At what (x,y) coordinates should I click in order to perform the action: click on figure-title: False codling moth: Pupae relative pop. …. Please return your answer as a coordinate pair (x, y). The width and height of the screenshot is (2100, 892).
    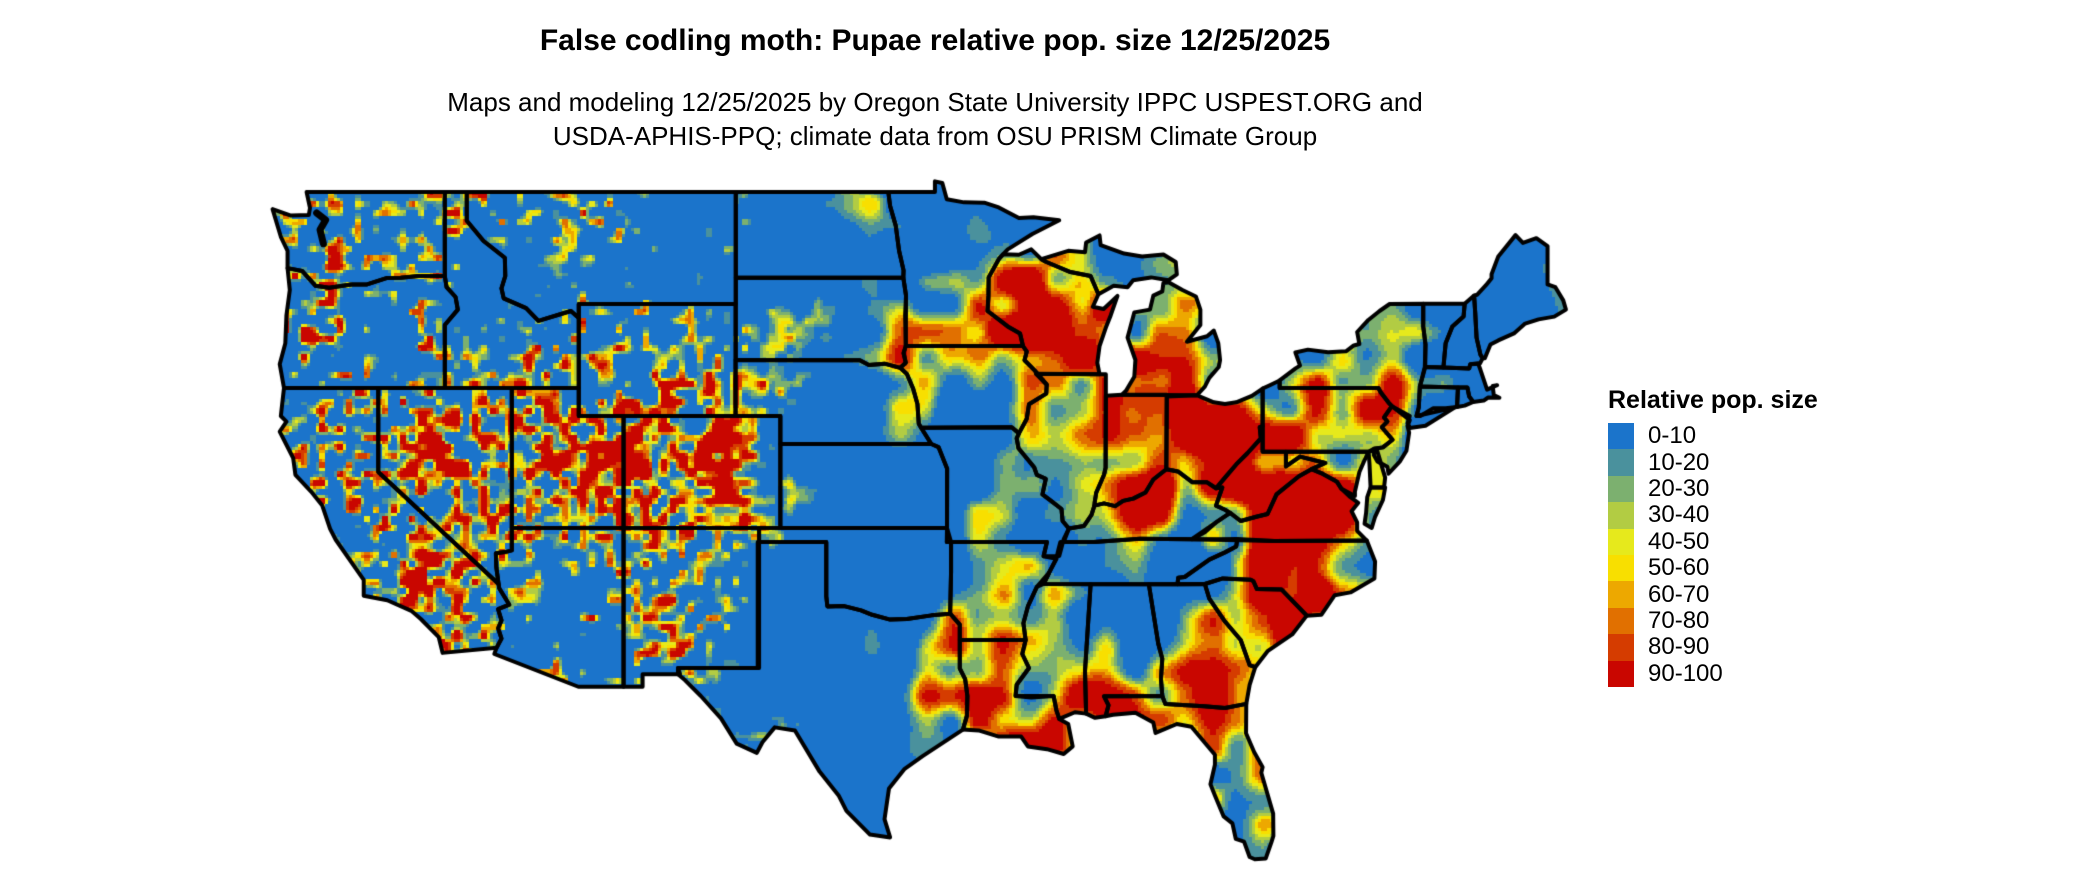
    Looking at the image, I should click on (935, 40).